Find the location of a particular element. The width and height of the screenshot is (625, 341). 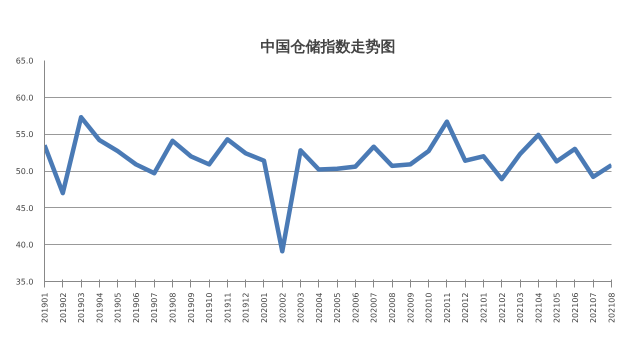

x-tick-label: 201904 is located at coordinates (99, 308).